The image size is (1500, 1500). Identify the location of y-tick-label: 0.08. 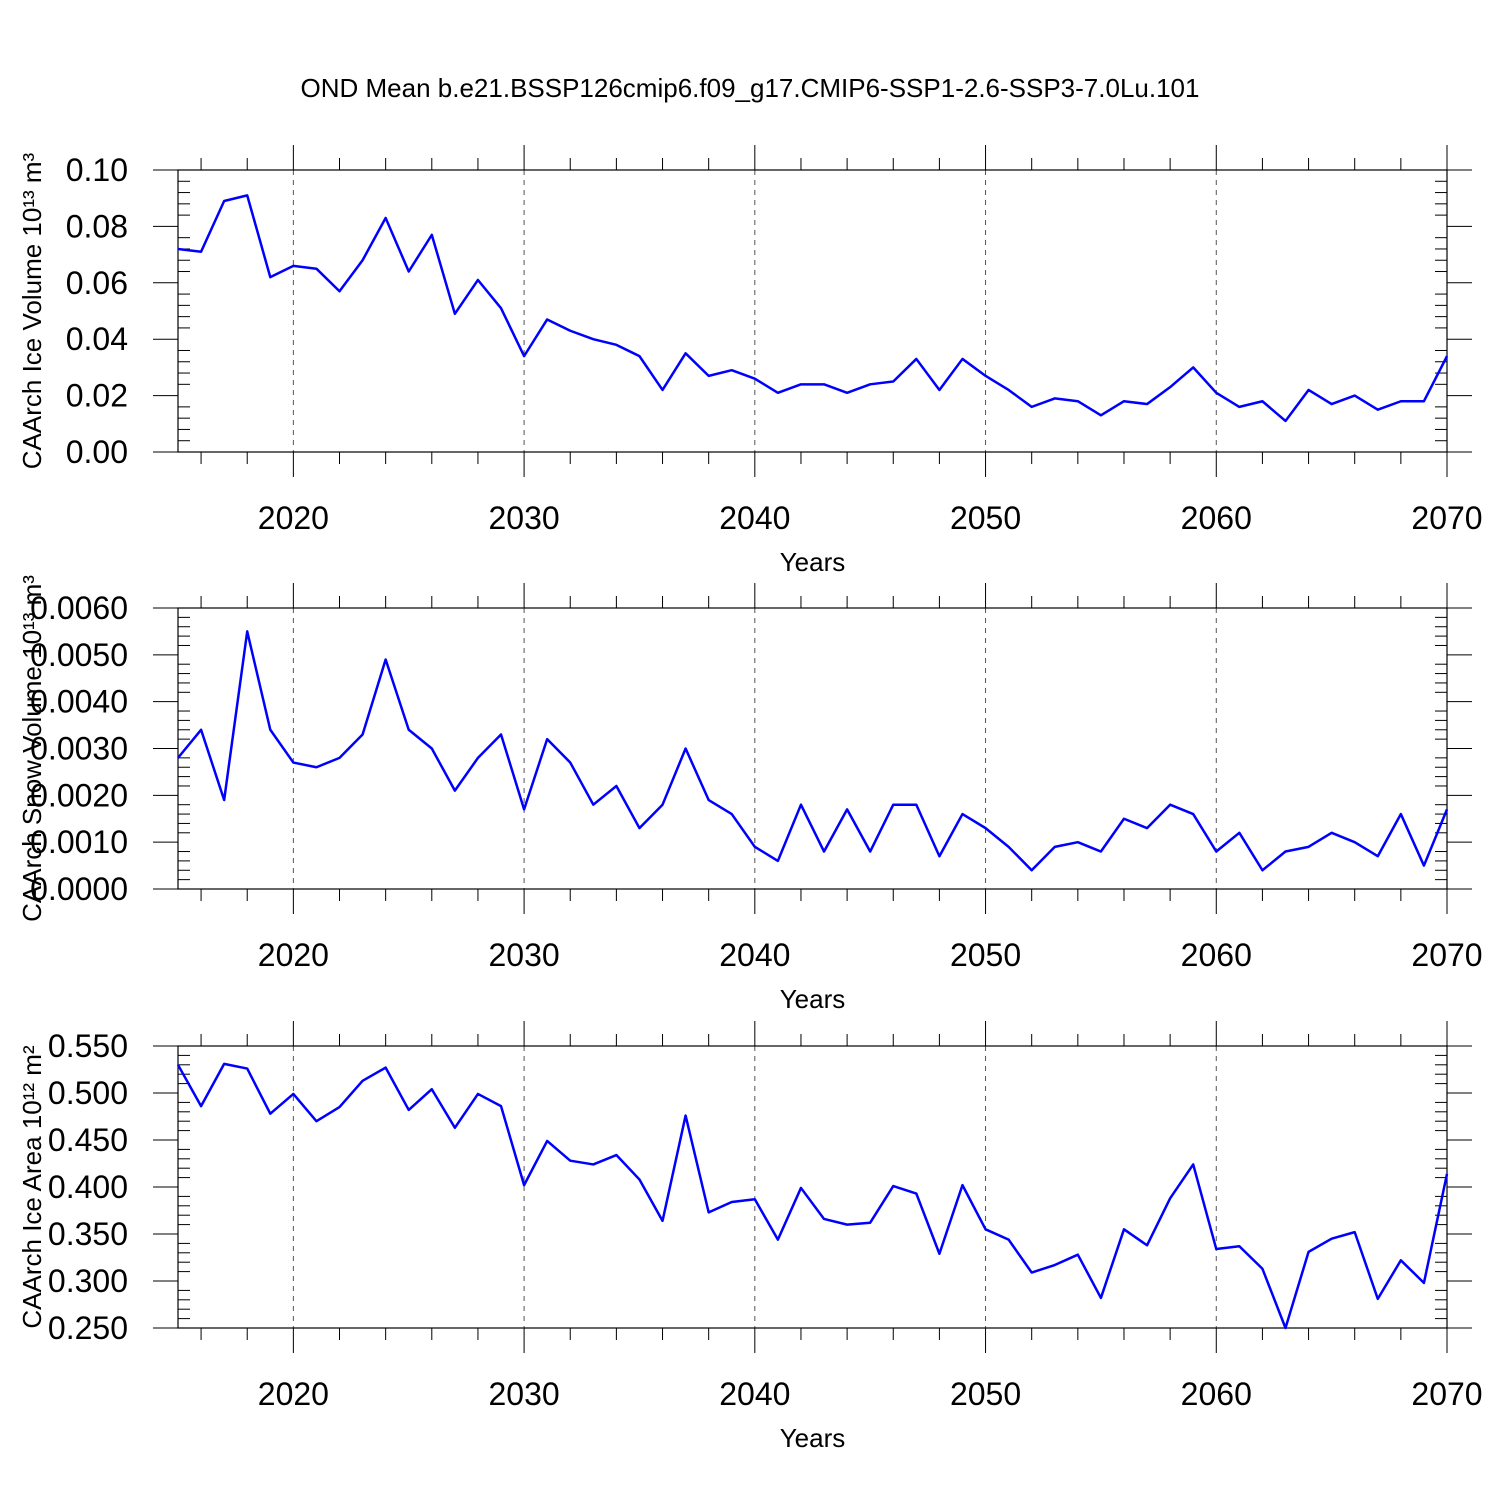
(97, 226).